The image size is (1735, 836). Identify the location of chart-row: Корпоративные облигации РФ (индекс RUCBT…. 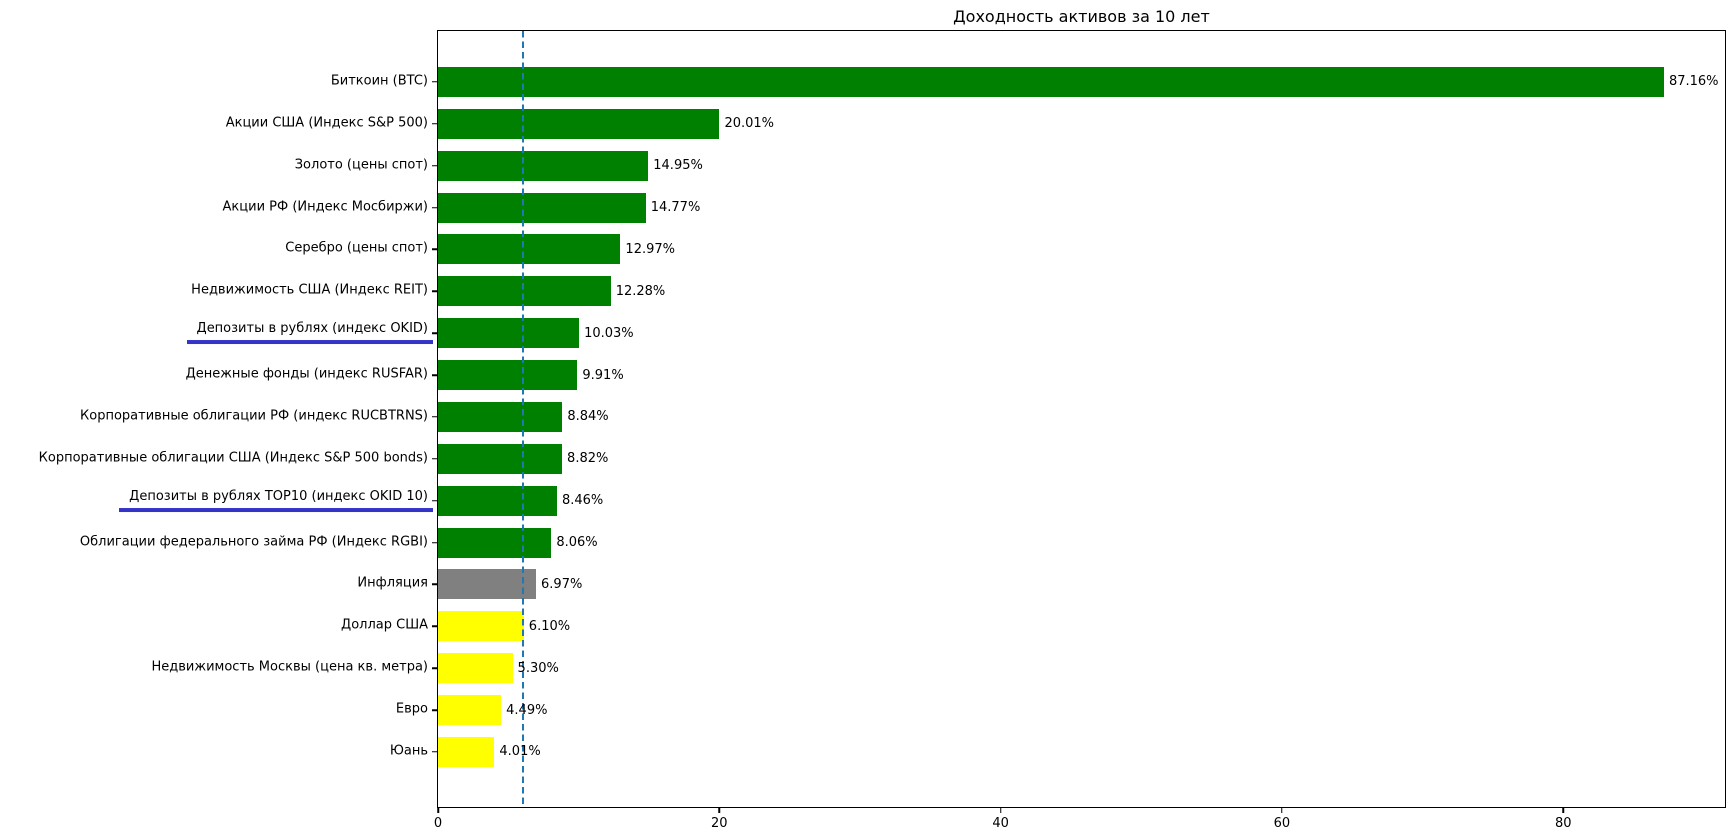
(902, 417).